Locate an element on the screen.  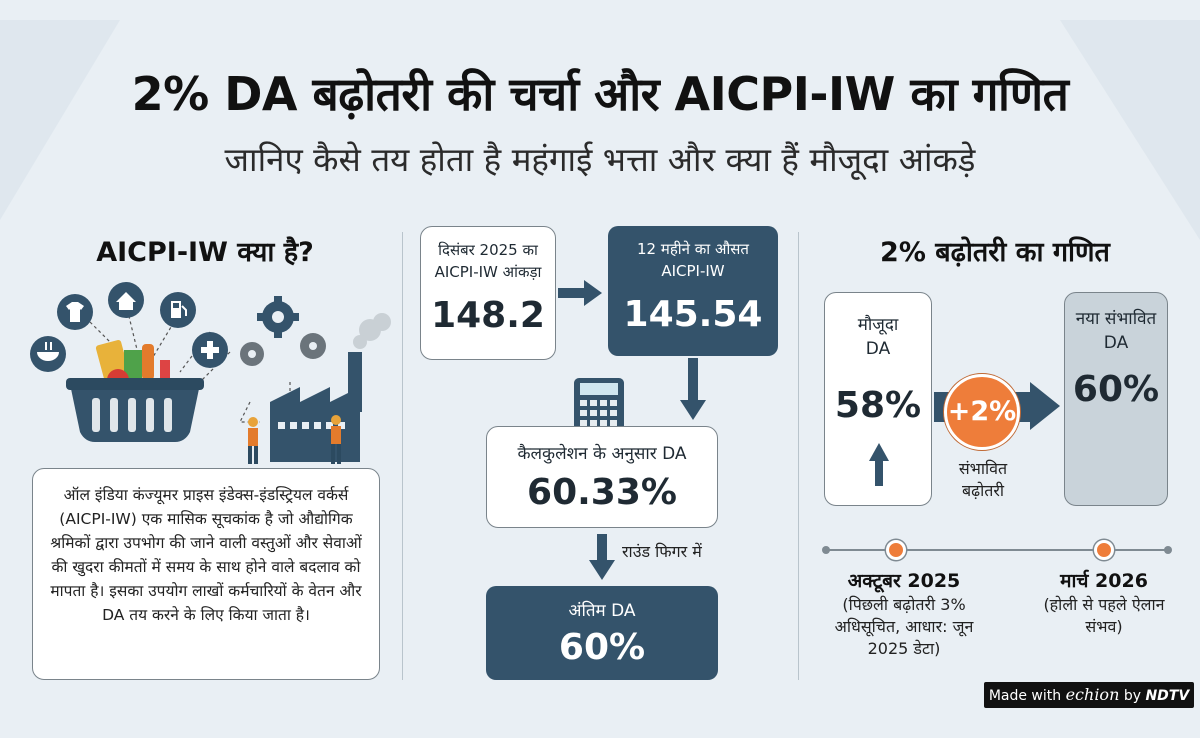
timeline-dot-mar-2026 is located at coordinates (1104, 550).